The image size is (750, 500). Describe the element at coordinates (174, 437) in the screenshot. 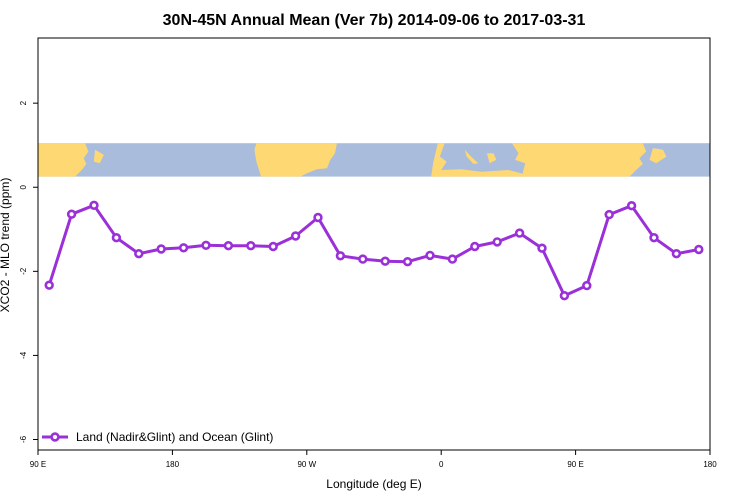

I see `legend-entry: Land (Nadir&Glint) and Ocean (Glint)` at that location.